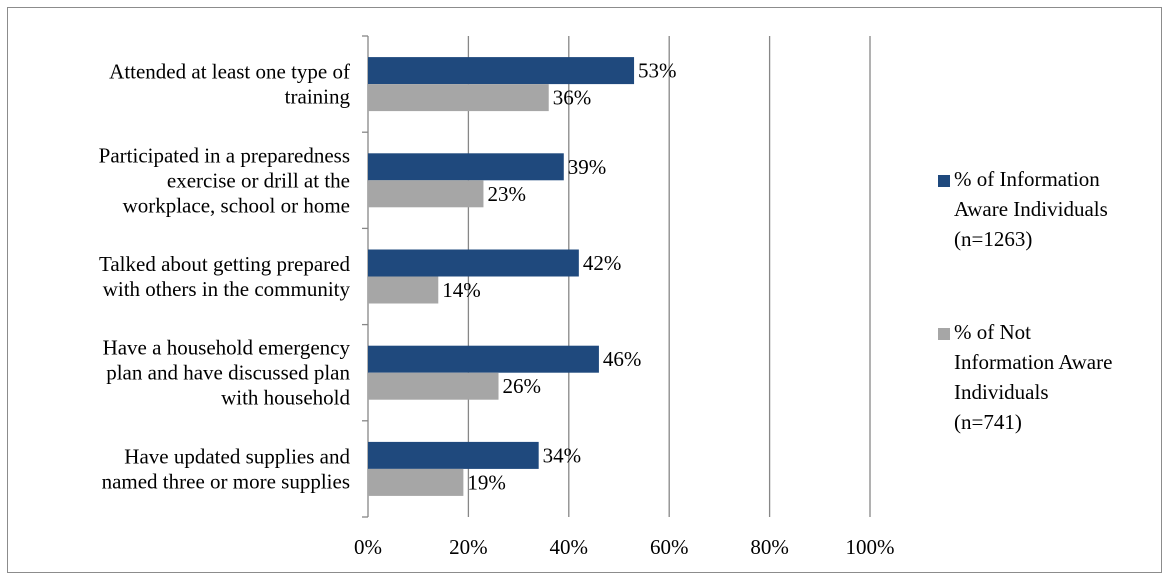 The image size is (1171, 581). I want to click on legend-label: (n=741), so click(988, 422).